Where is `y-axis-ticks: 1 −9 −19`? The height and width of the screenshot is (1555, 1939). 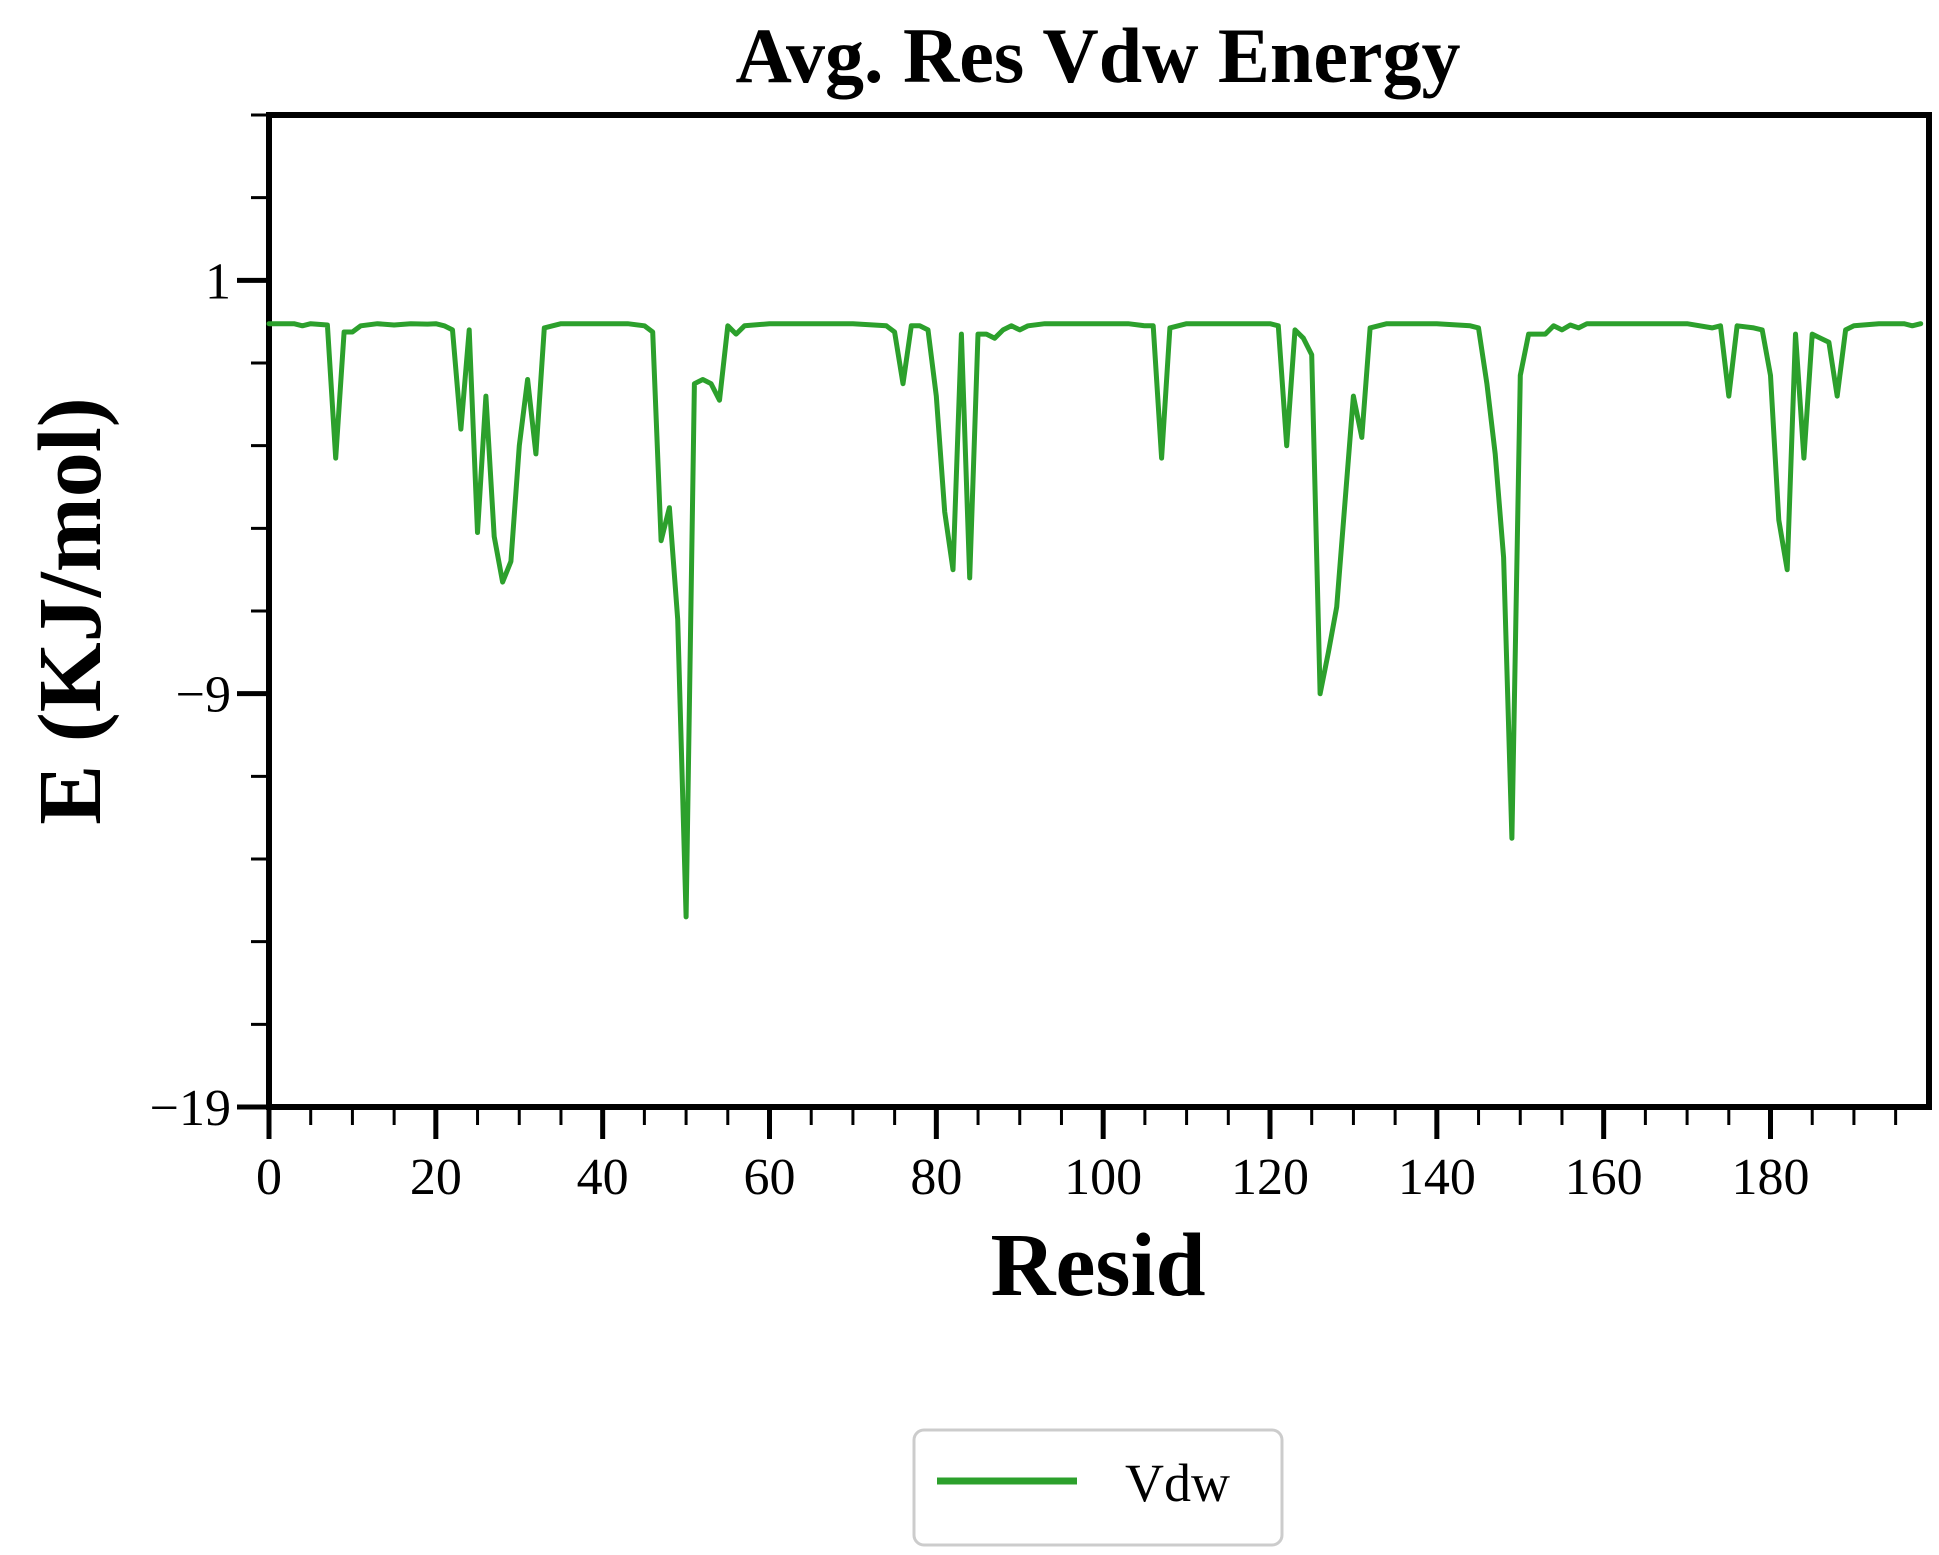 y-axis-ticks: 1 −9 −19 is located at coordinates (209, 625).